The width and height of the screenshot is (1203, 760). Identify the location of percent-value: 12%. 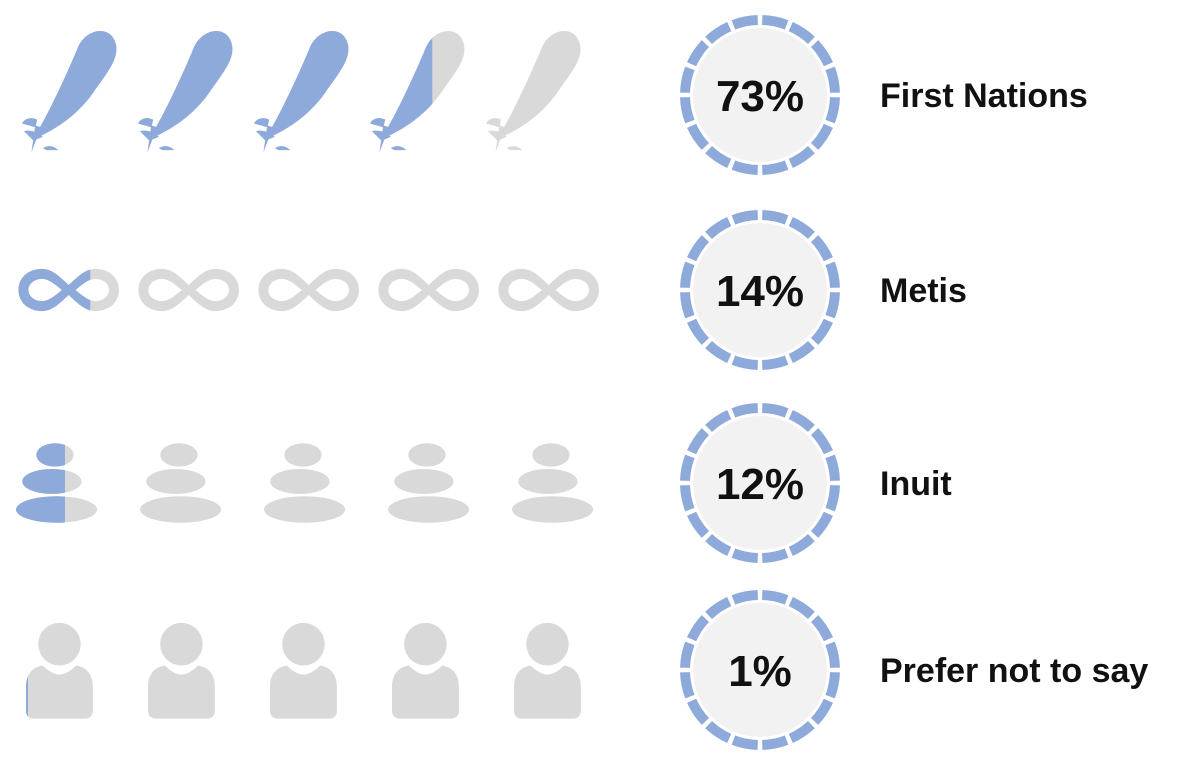
(760, 484).